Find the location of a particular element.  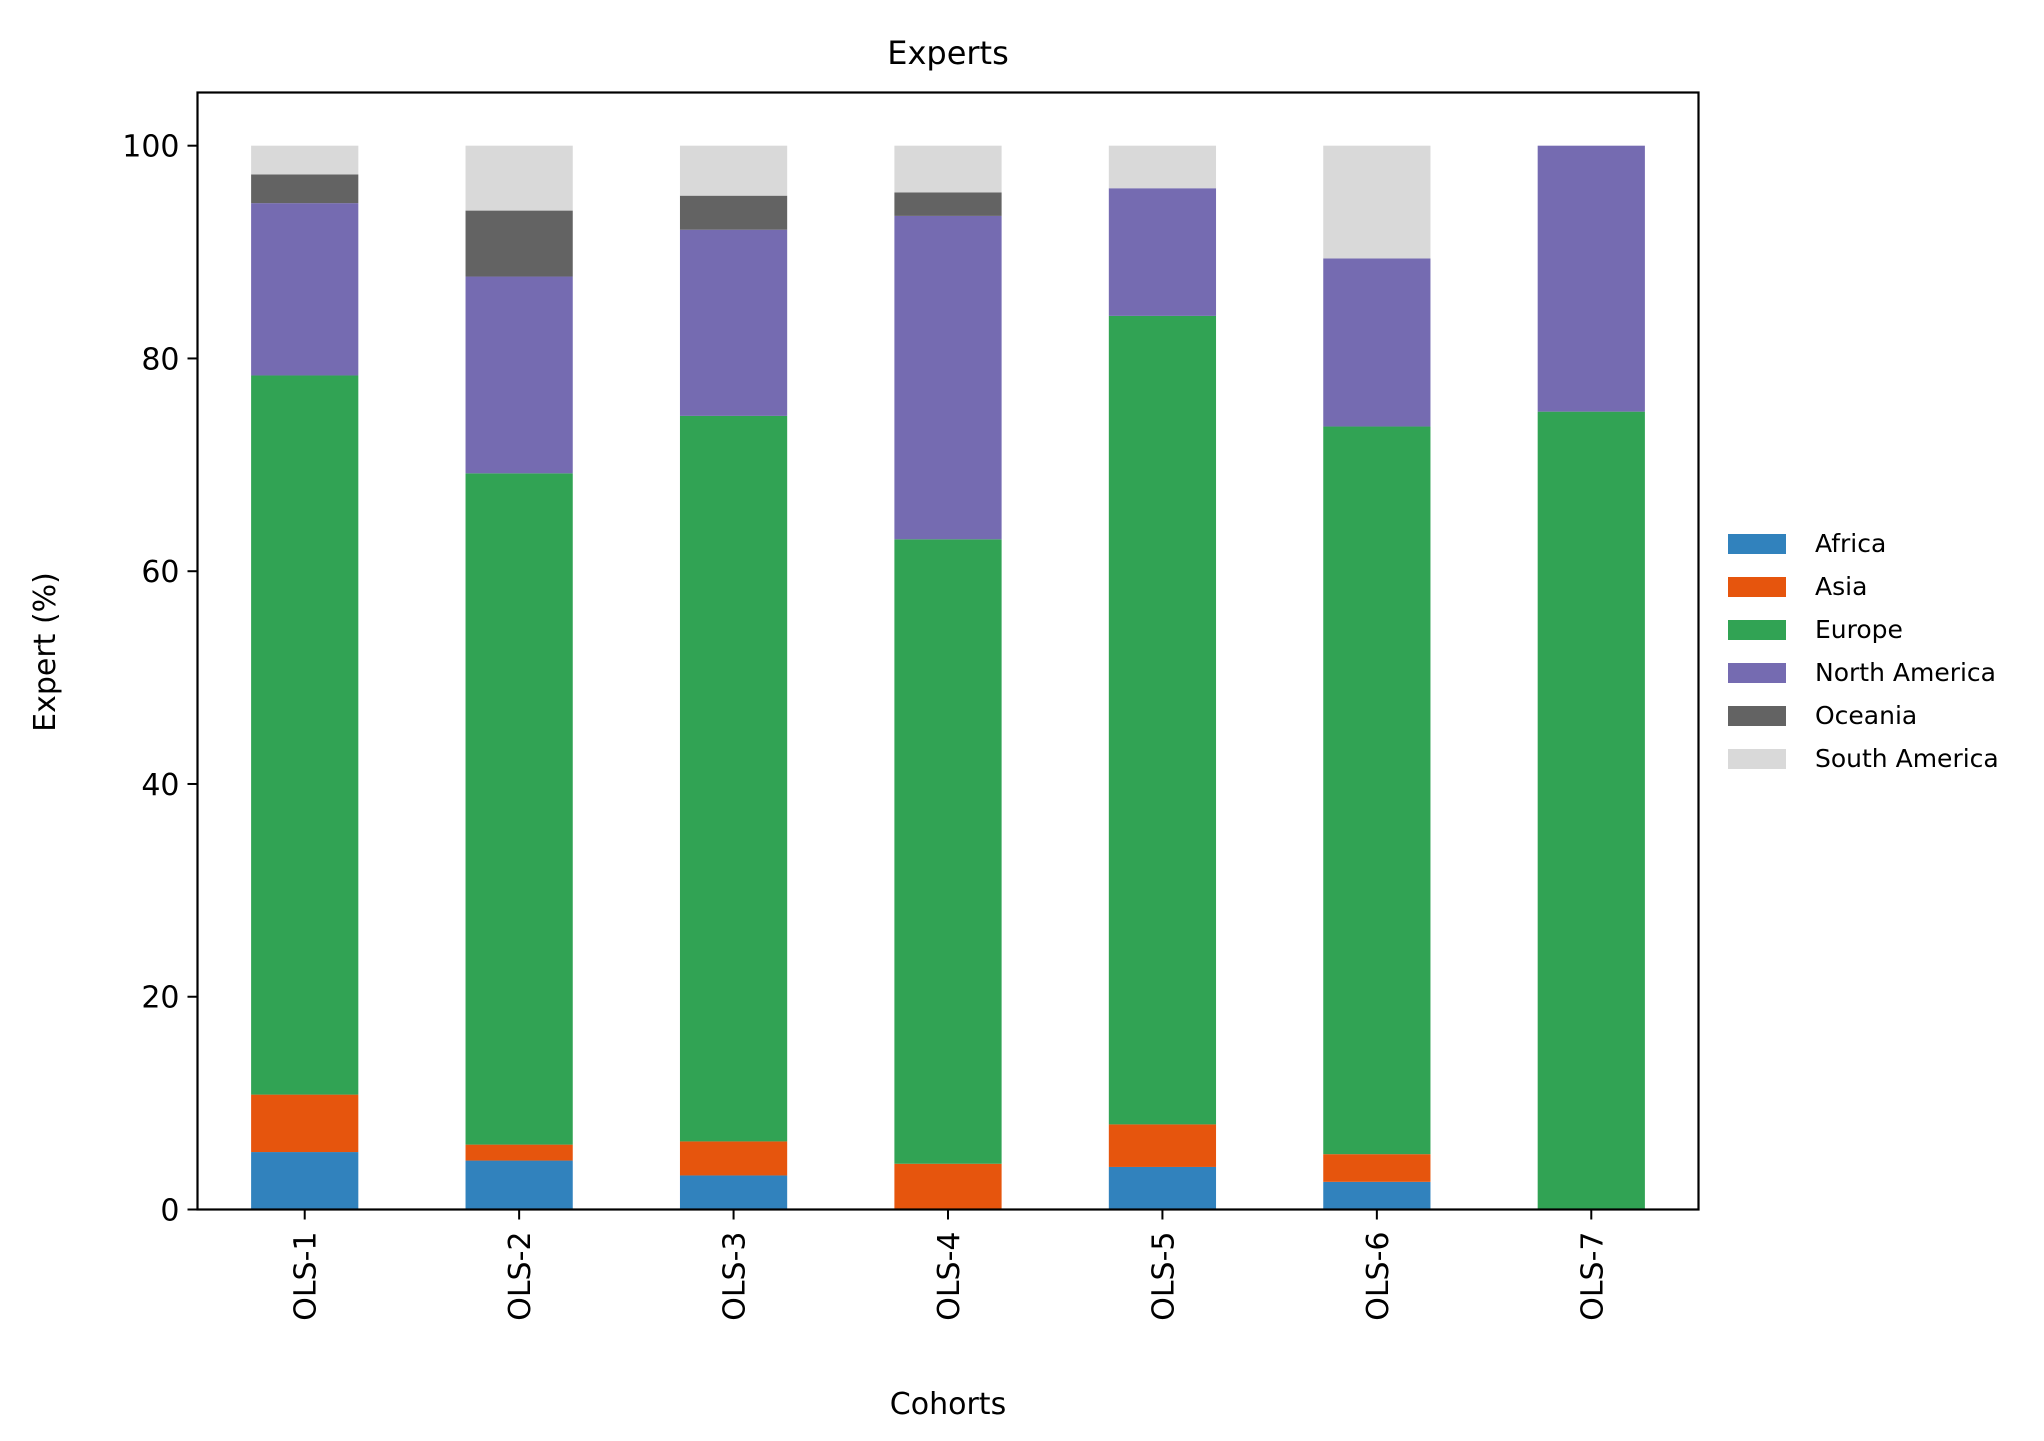

x-tick-label: OLS-1 is located at coordinates (306, 1276).